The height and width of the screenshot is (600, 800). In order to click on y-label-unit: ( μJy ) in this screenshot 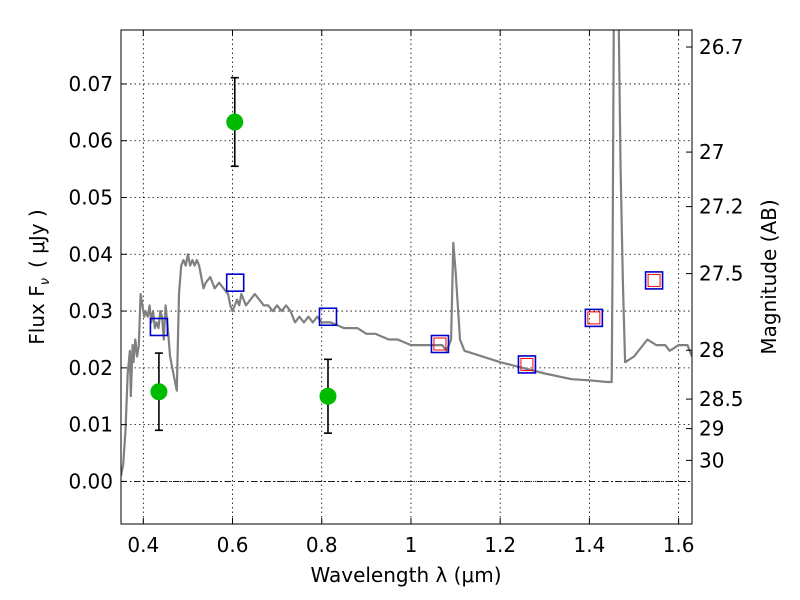, I will do `click(37, 238)`.